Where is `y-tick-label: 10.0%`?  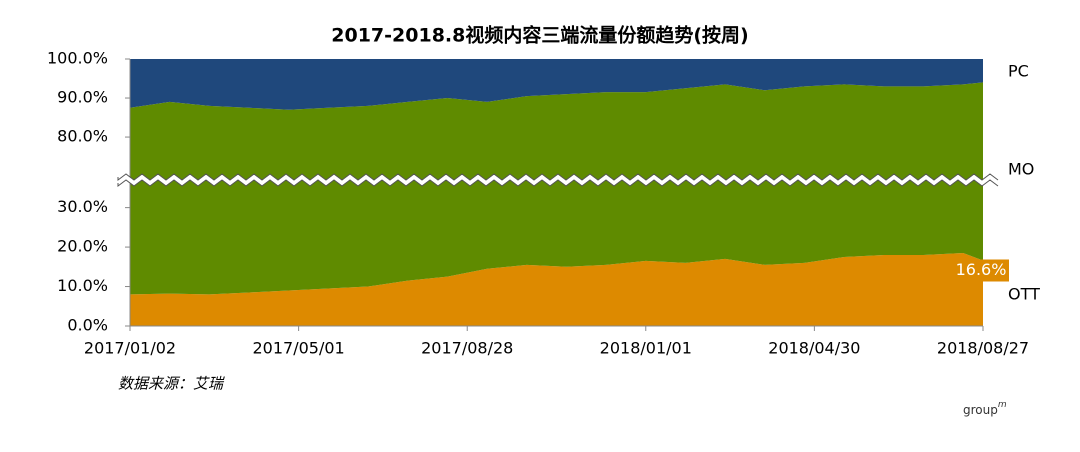
y-tick-label: 10.0% is located at coordinates (82, 285).